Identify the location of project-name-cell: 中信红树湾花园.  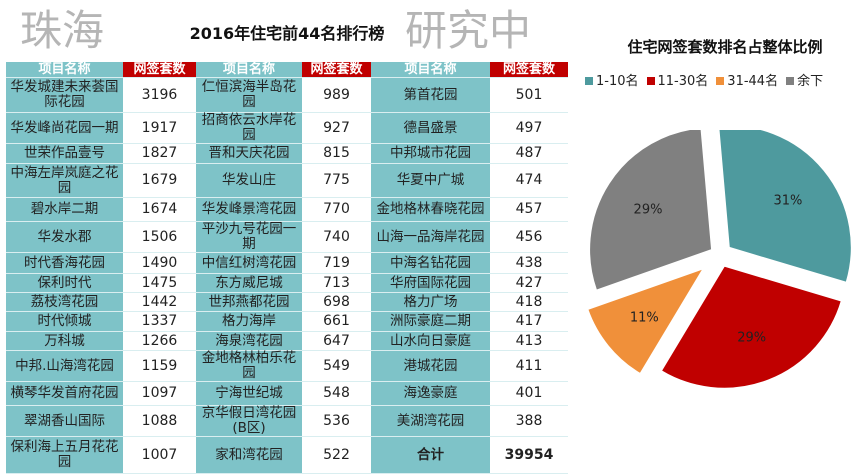
(249, 263).